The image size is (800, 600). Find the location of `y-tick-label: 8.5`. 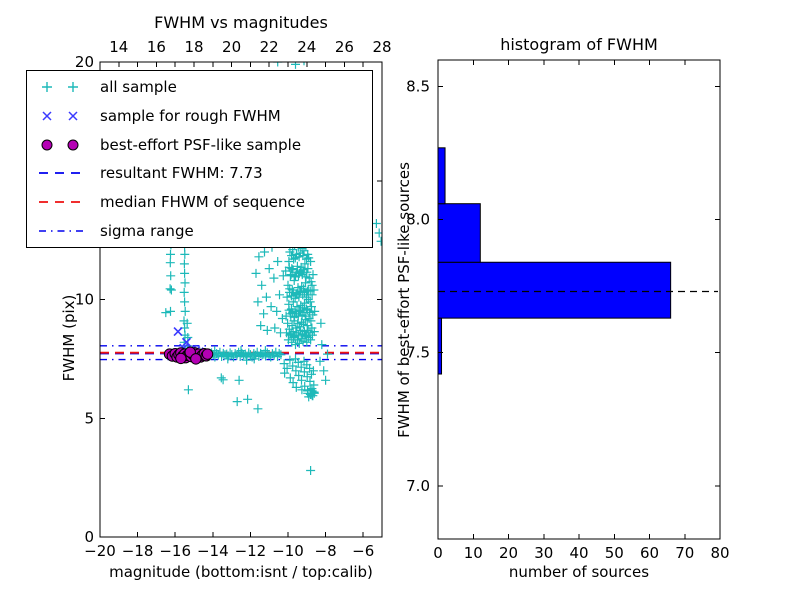

y-tick-label: 8.5 is located at coordinates (418, 87).